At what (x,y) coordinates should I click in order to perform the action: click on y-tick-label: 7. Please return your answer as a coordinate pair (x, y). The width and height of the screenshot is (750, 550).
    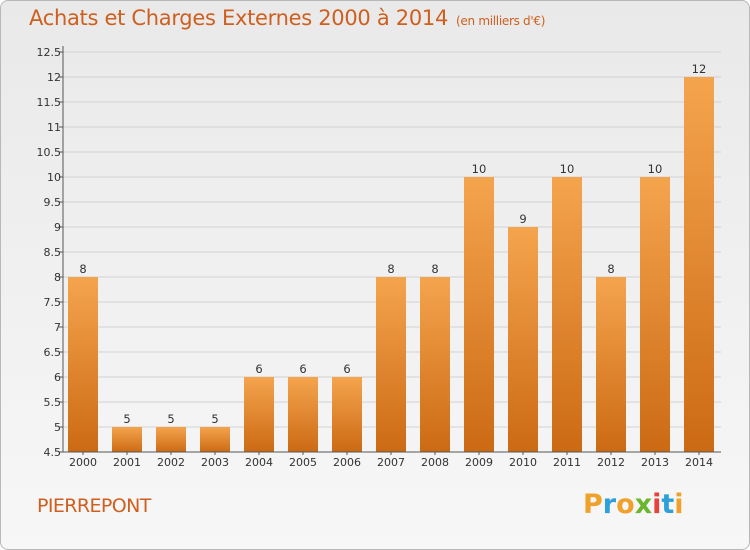
    Looking at the image, I should click on (57, 327).